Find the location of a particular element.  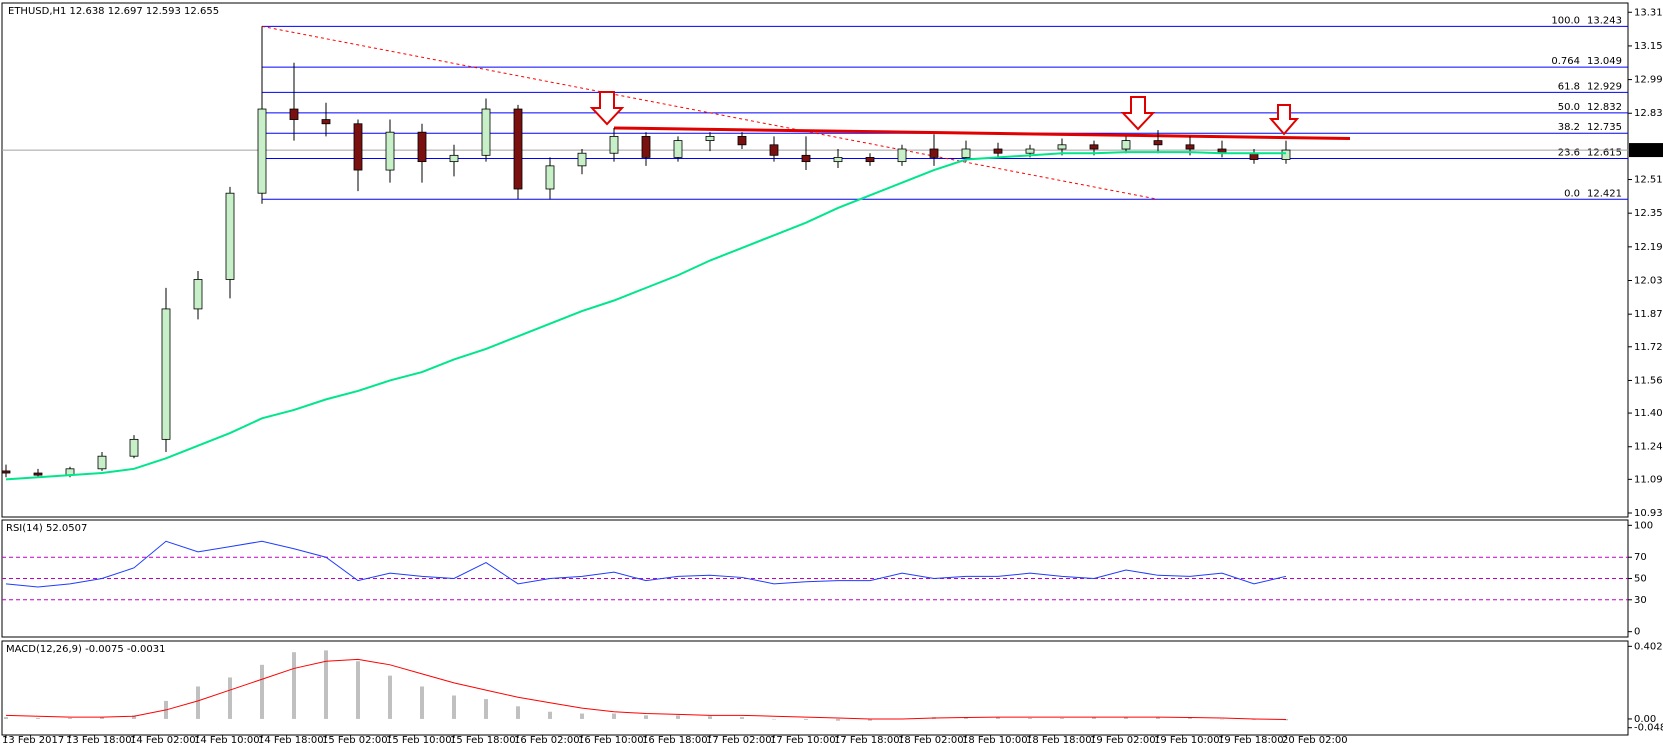

fib-value: 12.615 is located at coordinates (1604, 152).